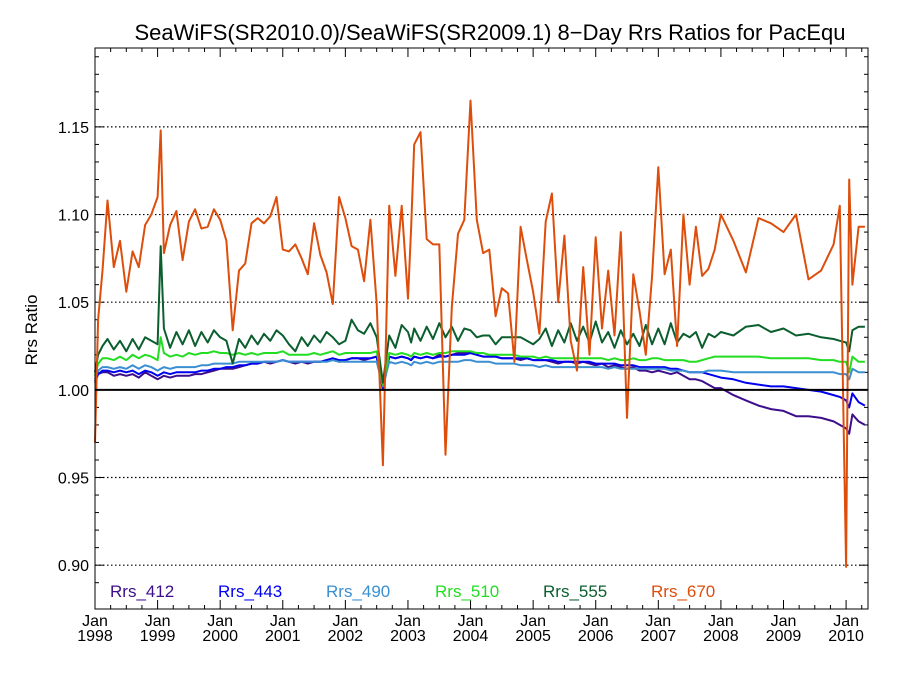 The width and height of the screenshot is (900, 675). Describe the element at coordinates (73, 479) in the screenshot. I see `y-tick-label: 0.95` at that location.